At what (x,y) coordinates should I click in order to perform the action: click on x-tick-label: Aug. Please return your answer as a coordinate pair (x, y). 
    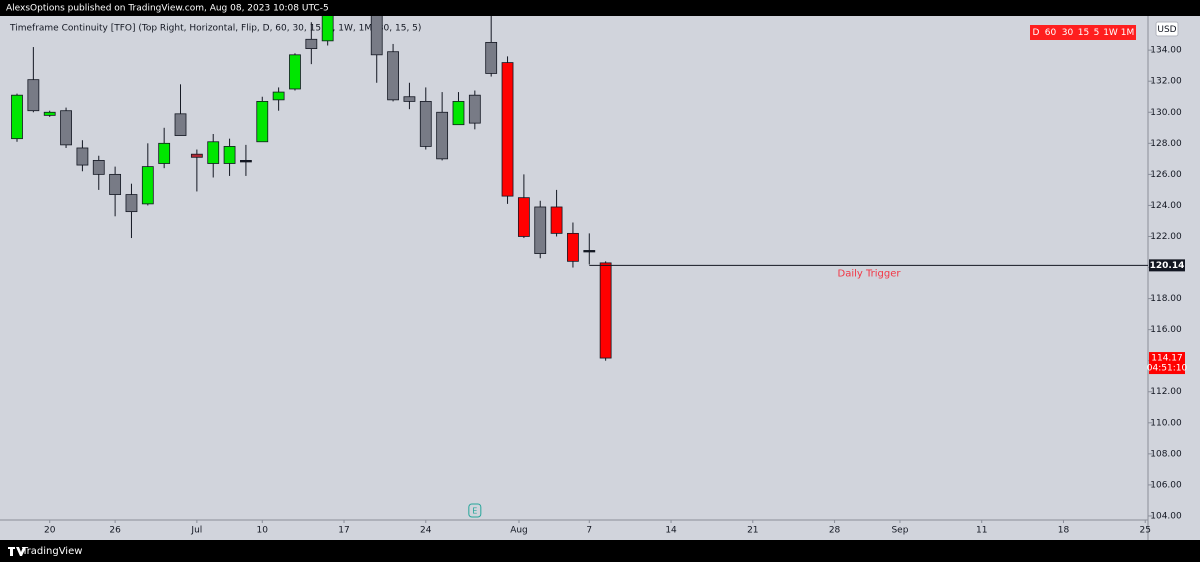
    Looking at the image, I should click on (519, 531).